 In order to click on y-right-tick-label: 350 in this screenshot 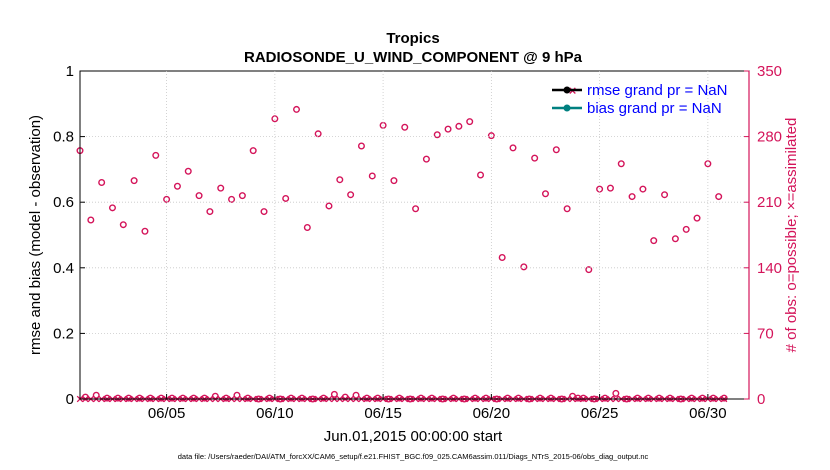, I will do `click(769, 71)`.